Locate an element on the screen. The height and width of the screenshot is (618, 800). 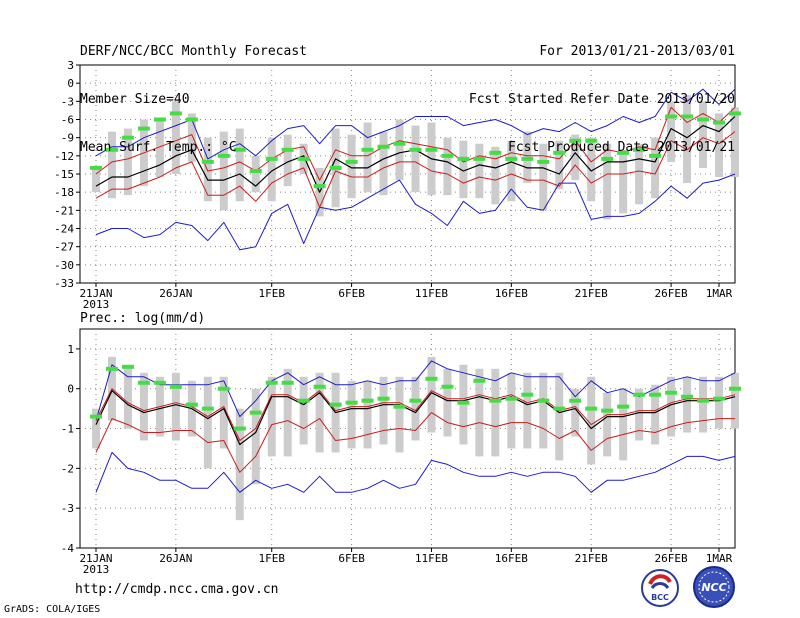
temperature-y-tick-label: 3 is located at coordinates (70, 65).